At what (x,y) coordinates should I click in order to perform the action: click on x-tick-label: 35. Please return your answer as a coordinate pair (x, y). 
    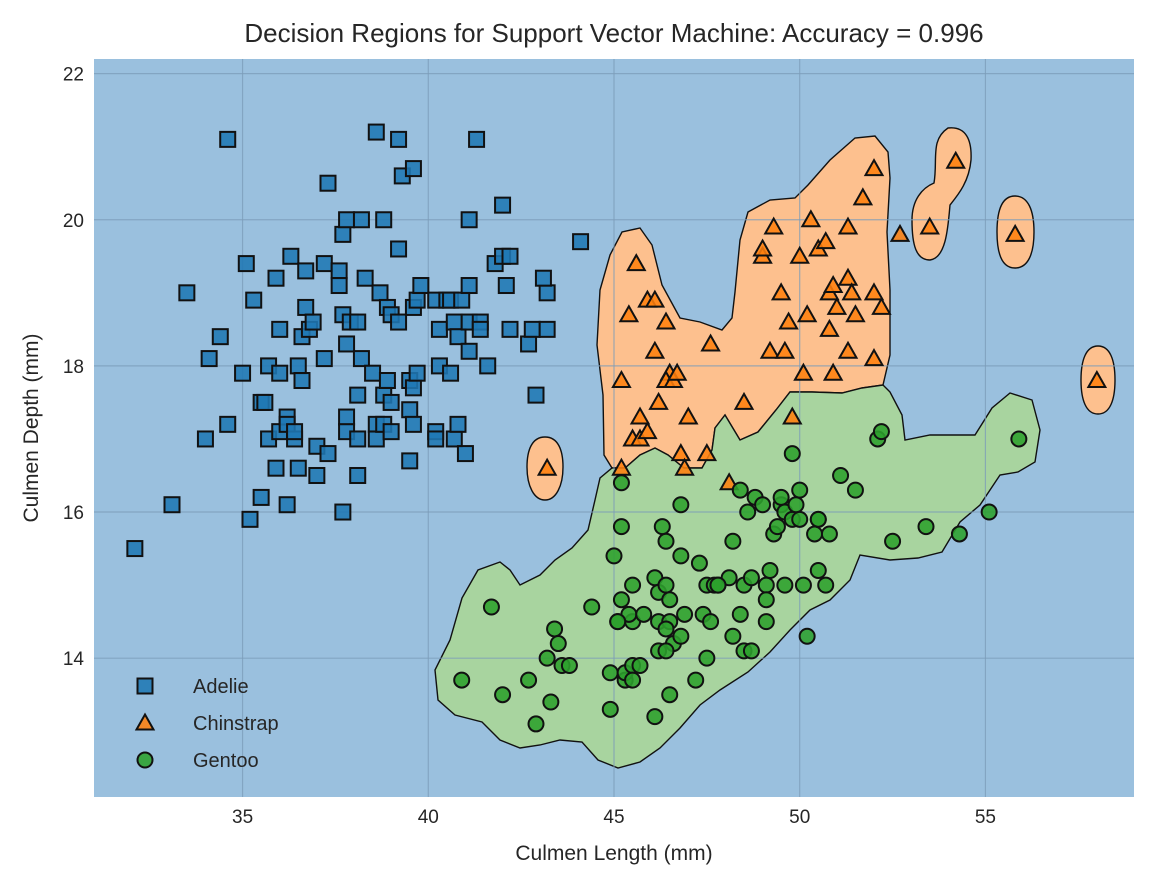
    Looking at the image, I should click on (242, 817).